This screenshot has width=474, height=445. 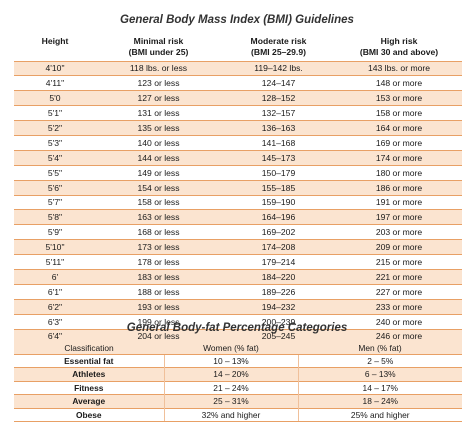 I want to click on minimal-risk-cell: 131 or less, so click(x=158, y=113).